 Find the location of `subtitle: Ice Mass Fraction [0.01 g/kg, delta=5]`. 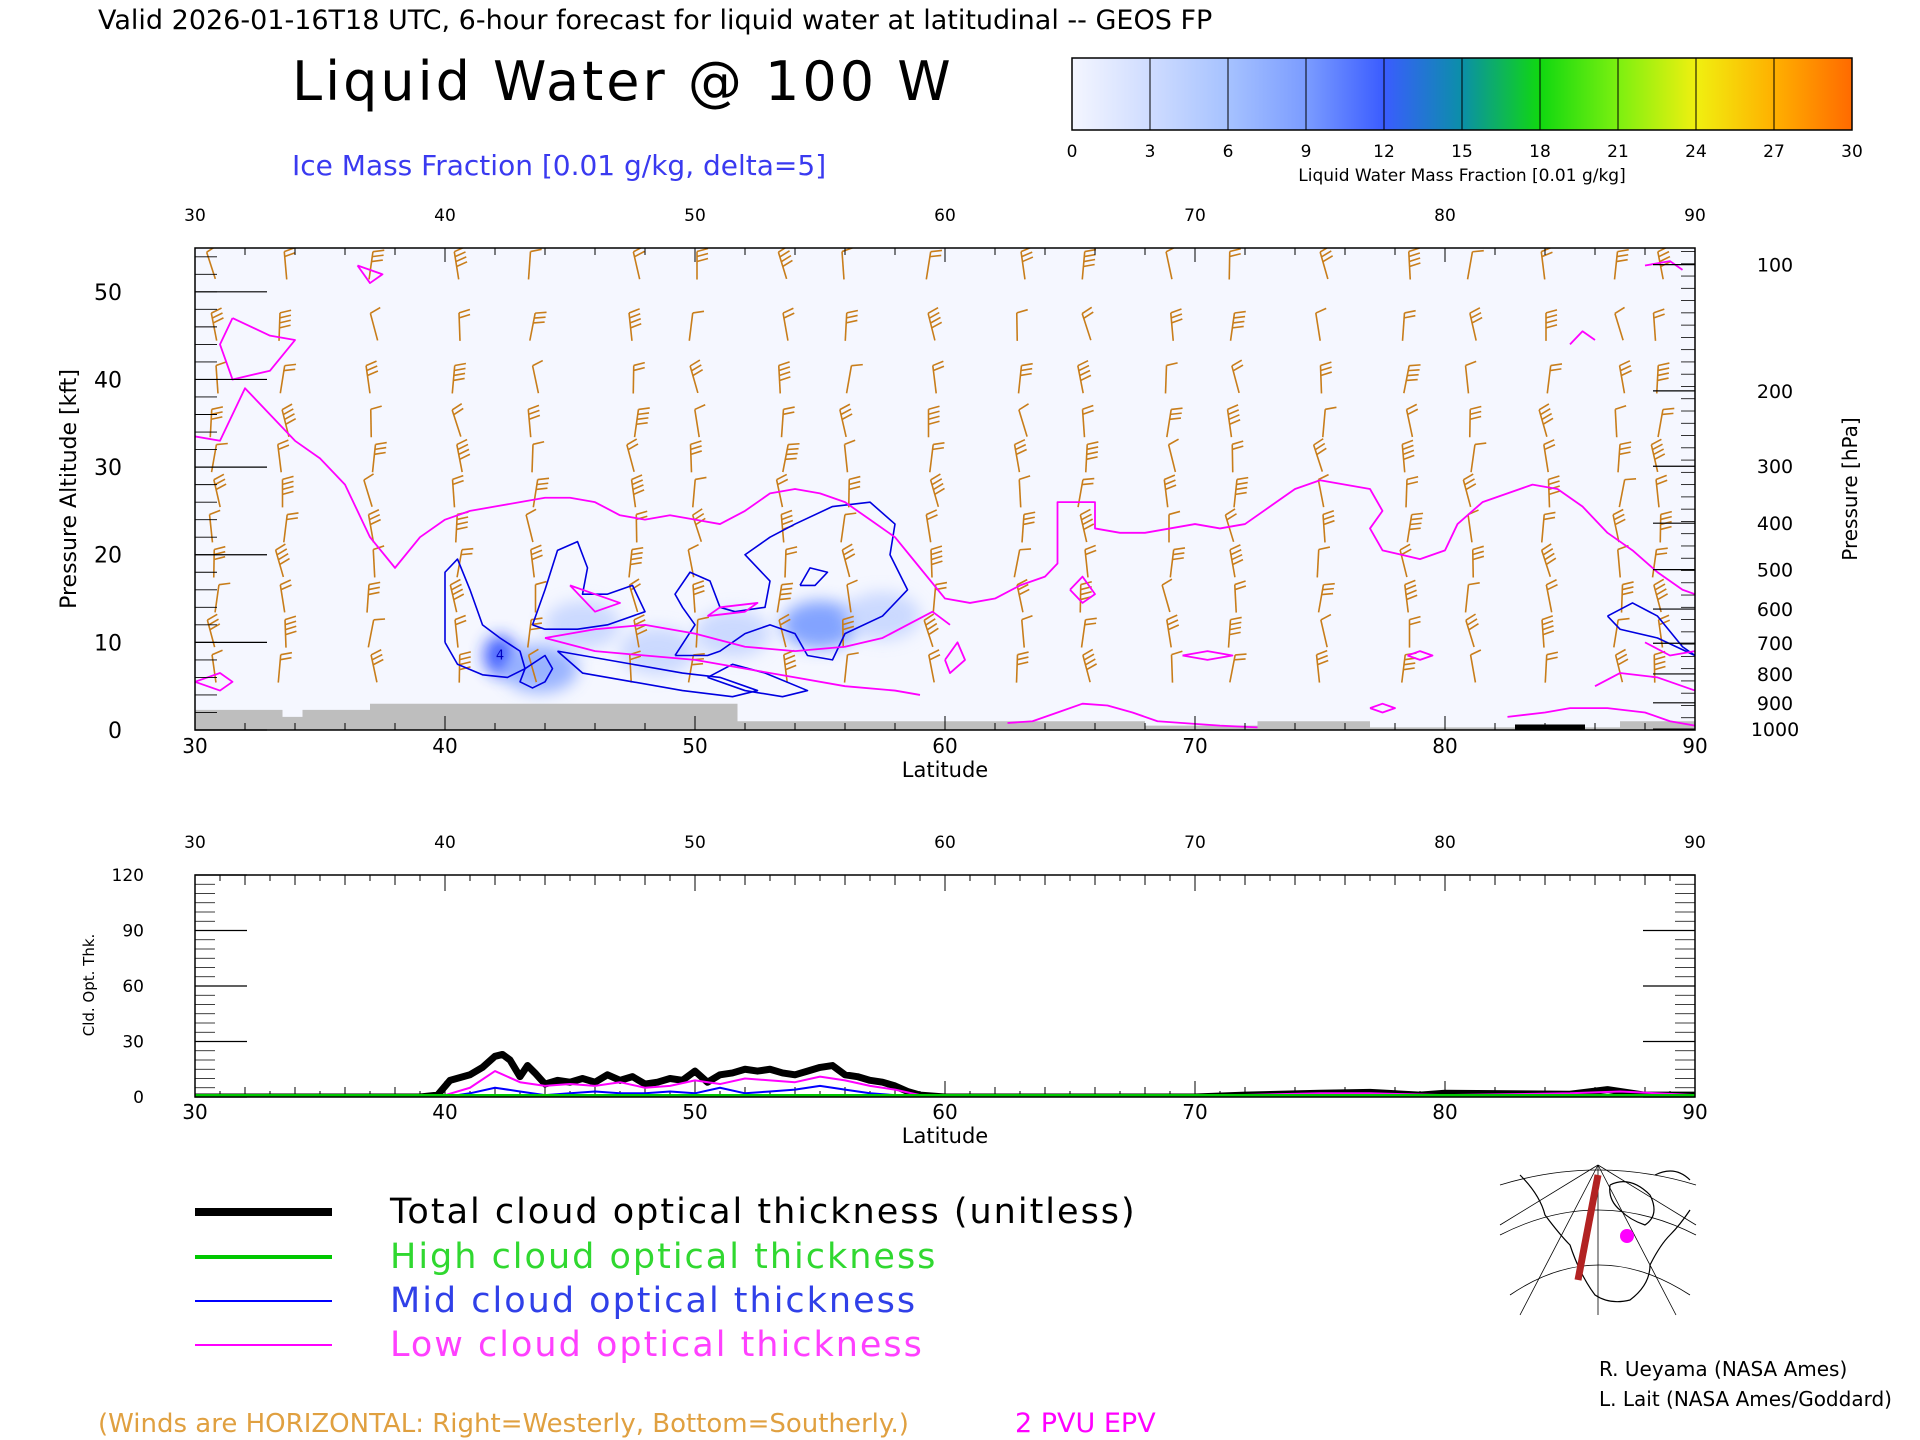

subtitle: Ice Mass Fraction [0.01 g/kg, delta=5] is located at coordinates (559, 165).